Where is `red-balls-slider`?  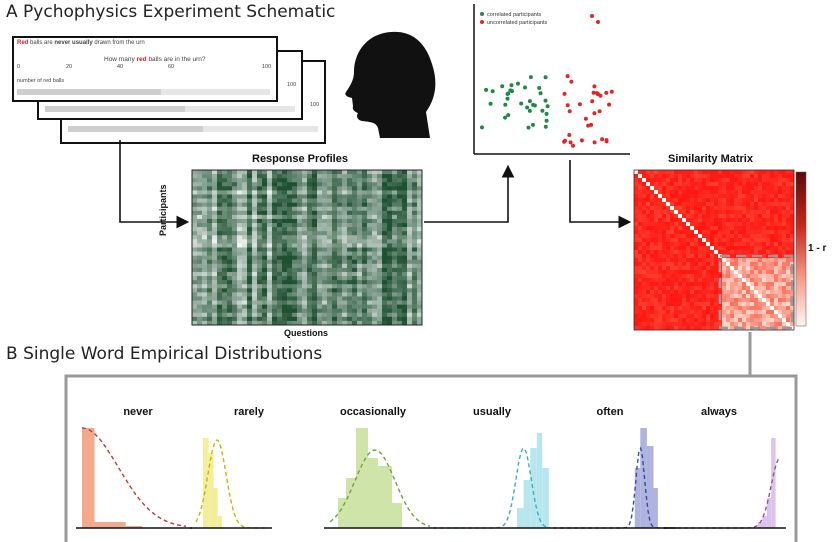 red-balls-slider is located at coordinates (143, 92).